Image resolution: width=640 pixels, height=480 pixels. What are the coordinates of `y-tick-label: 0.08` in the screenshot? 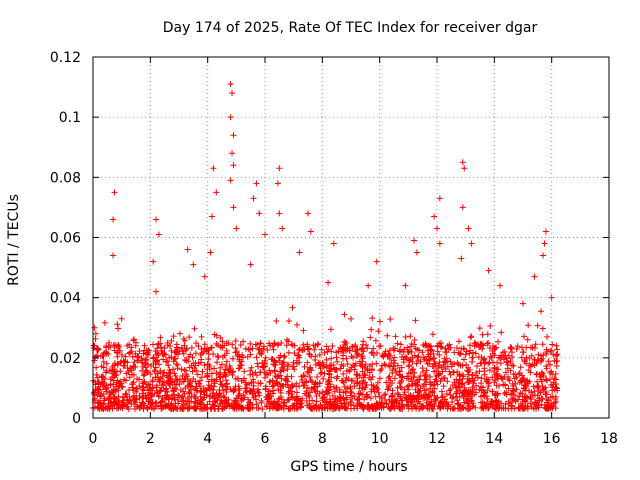 It's located at (65, 178).